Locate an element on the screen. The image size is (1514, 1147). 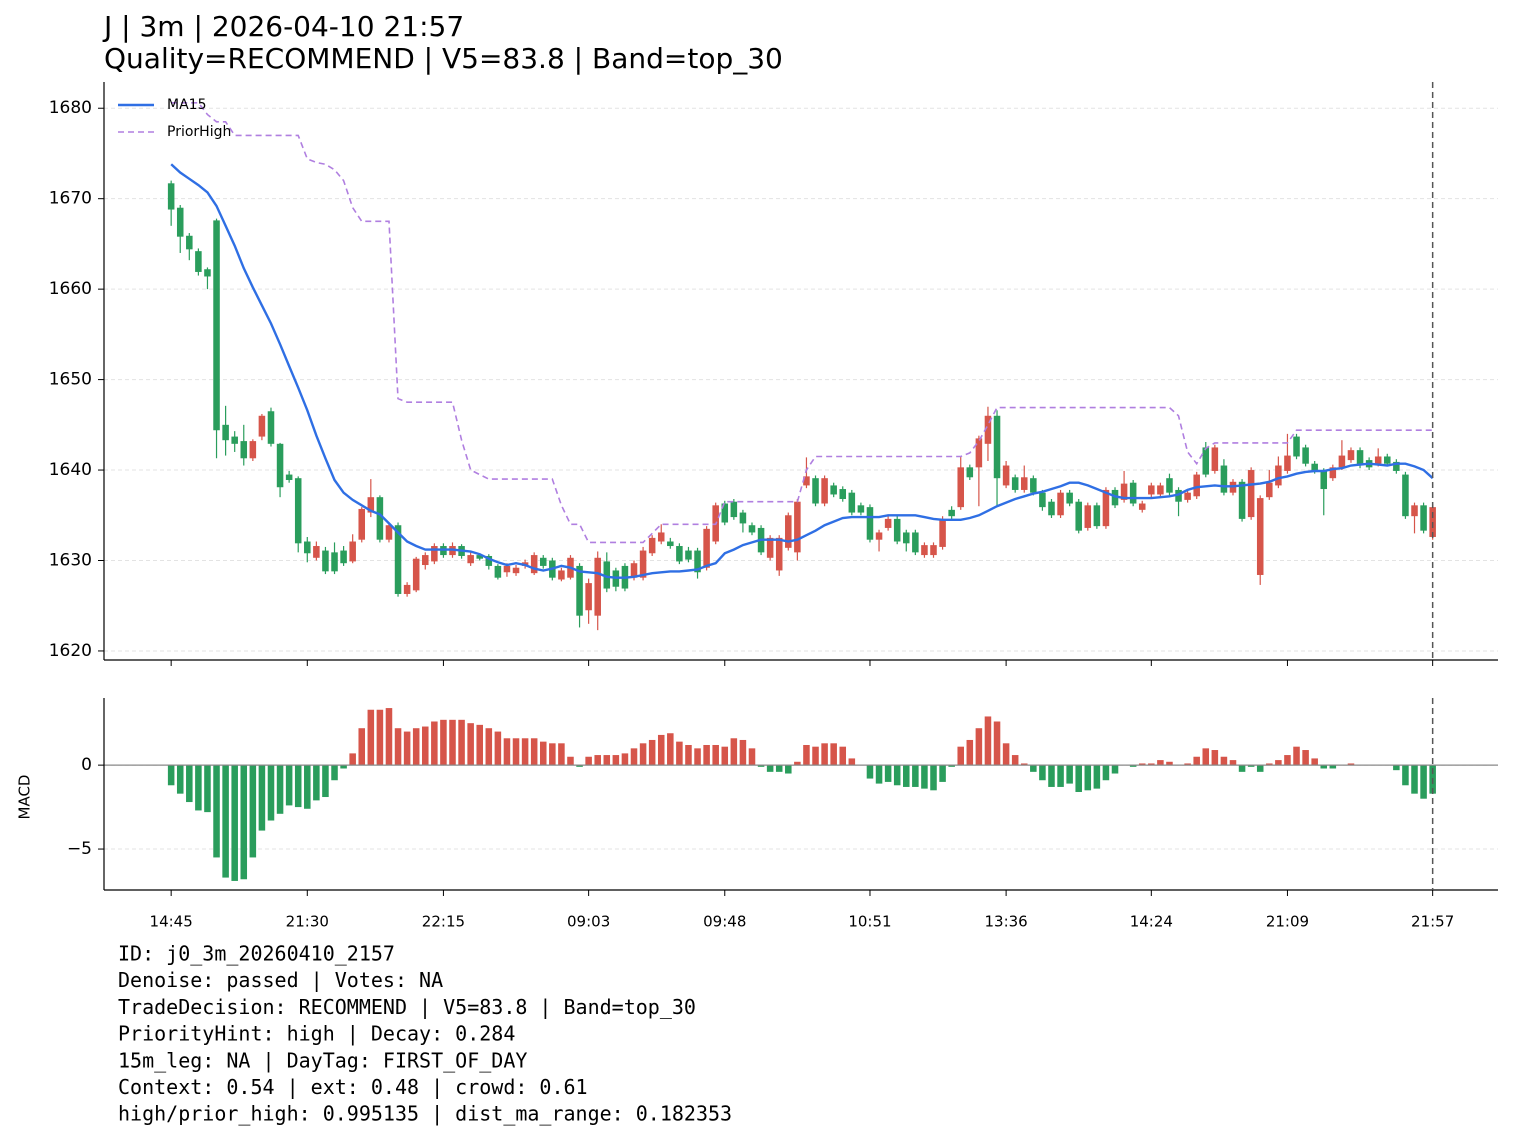
x-tick-label: 14:24 is located at coordinates (1151, 922).